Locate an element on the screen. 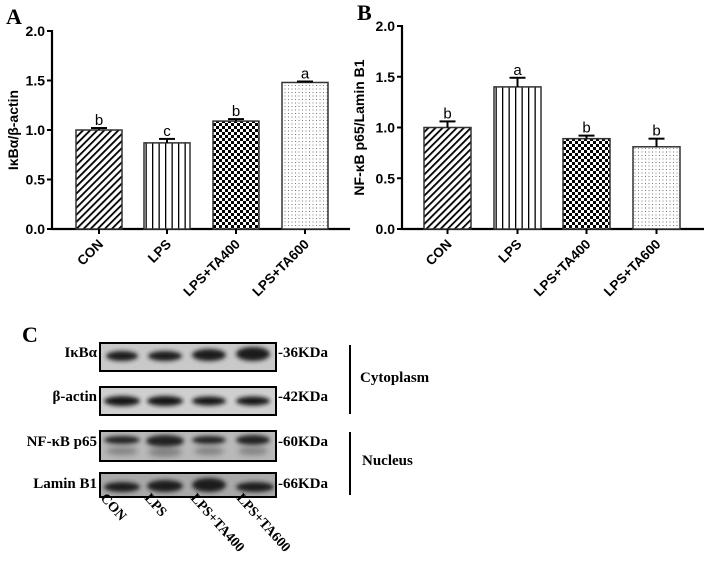  significance-letter: c is located at coordinates (167, 131).